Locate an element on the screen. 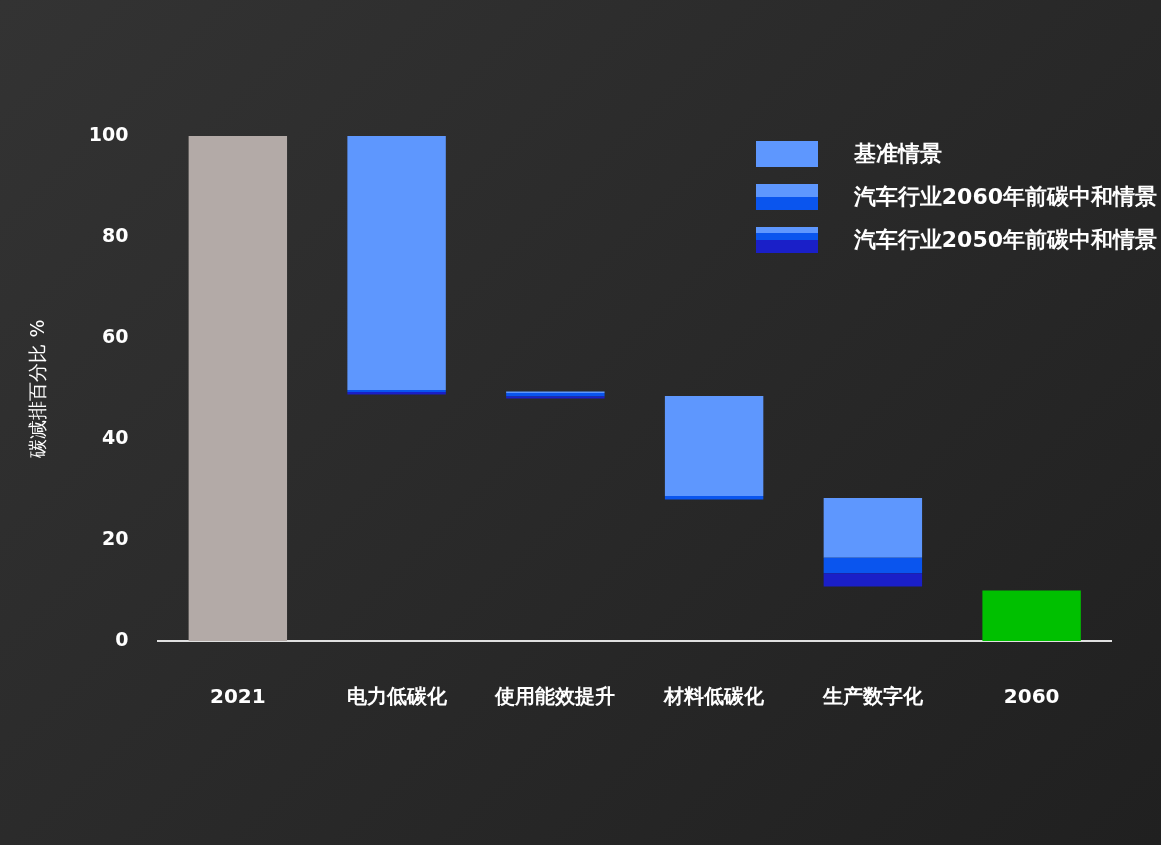 This screenshot has height=845, width=1161. y-tick-label: 40 is located at coordinates (115, 436).